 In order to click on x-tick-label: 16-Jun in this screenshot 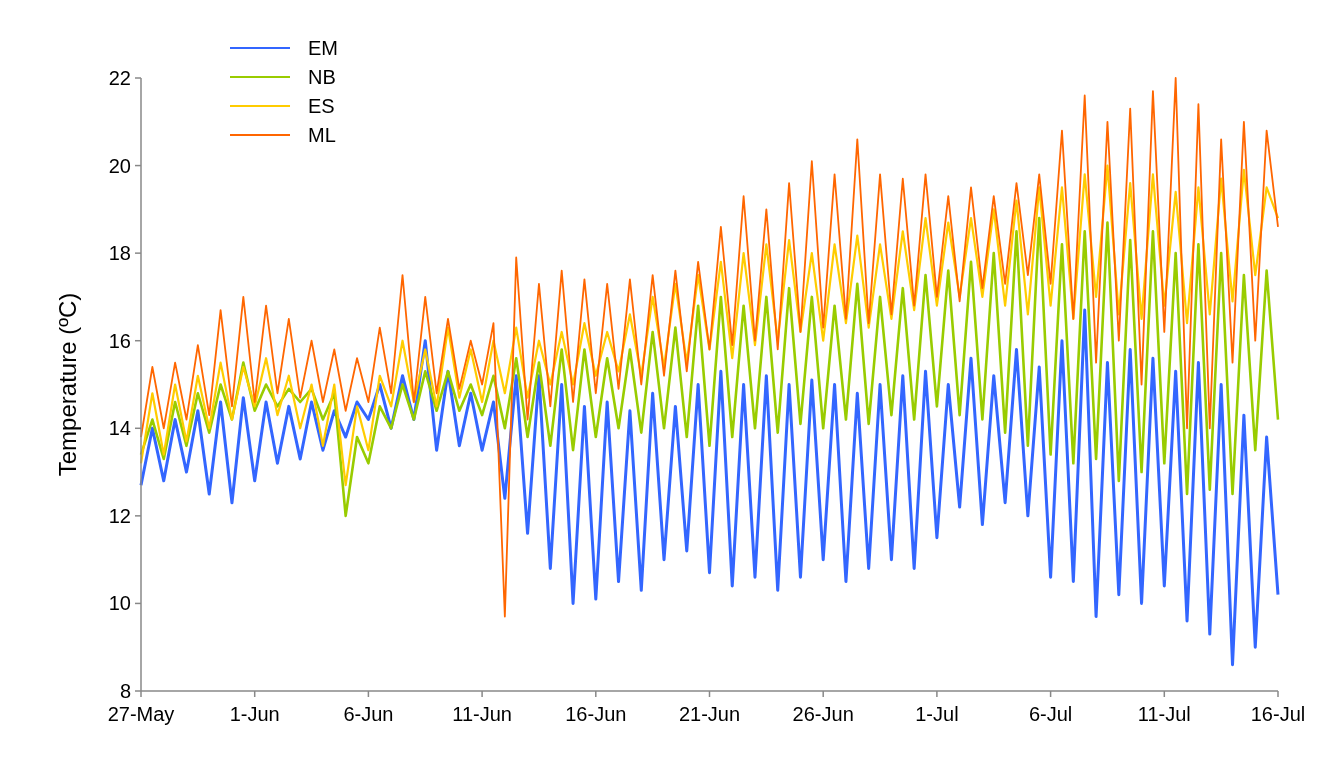, I will do `click(596, 714)`.